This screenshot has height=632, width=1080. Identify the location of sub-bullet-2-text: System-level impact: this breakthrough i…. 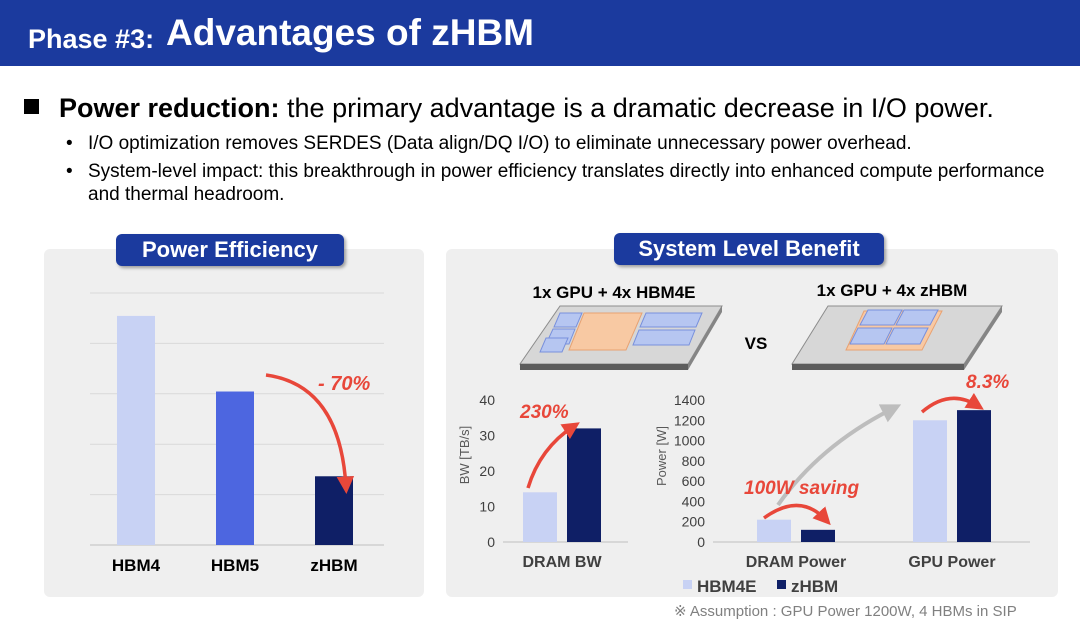
(566, 183).